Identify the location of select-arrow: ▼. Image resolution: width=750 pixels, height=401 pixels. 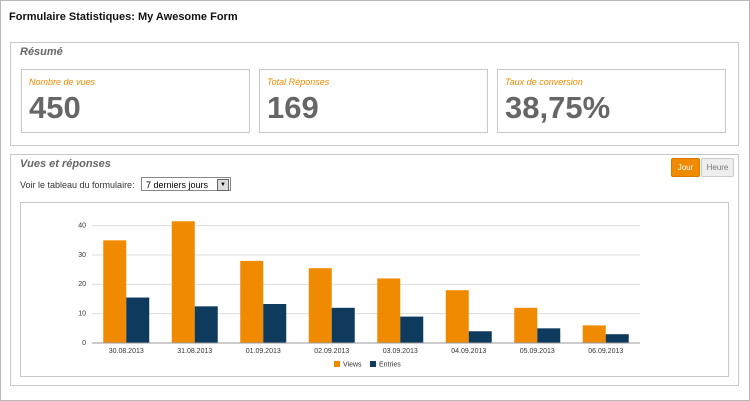
(223, 185).